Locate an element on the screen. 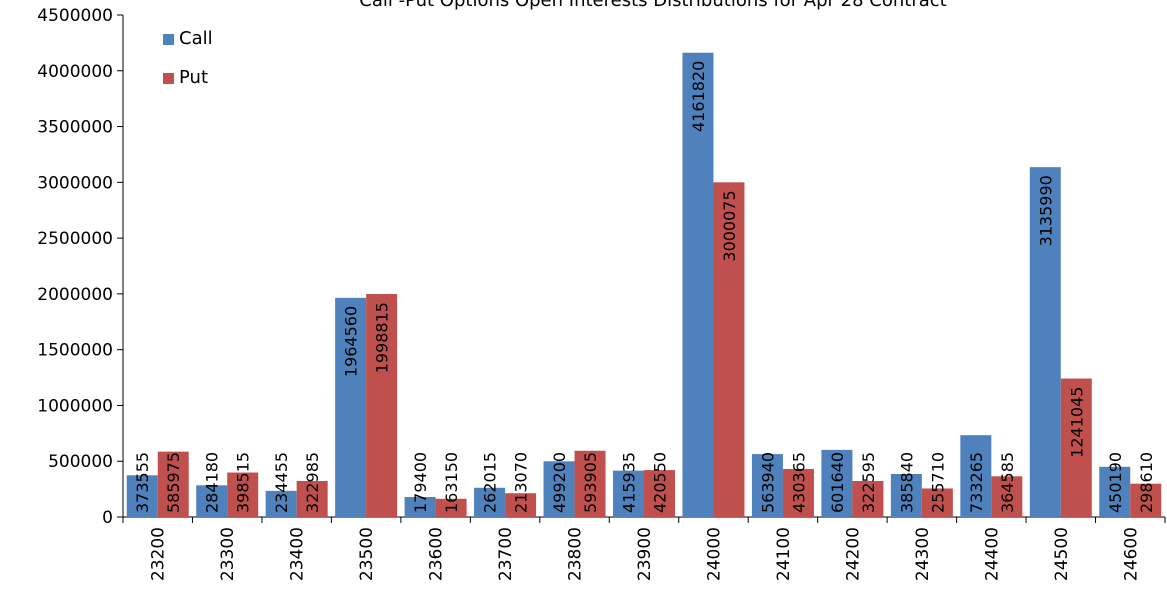 The image size is (1167, 597). x-tick-label: 23800 is located at coordinates (576, 554).